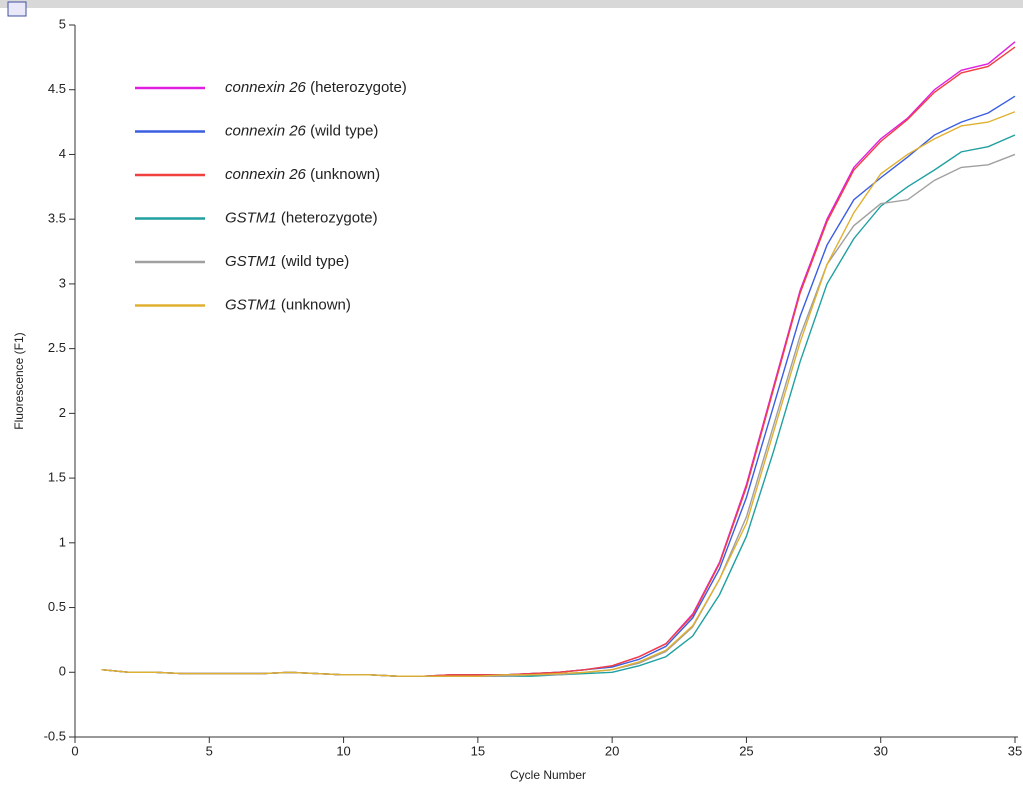 This screenshot has height=785, width=1023. What do you see at coordinates (301, 130) in the screenshot?
I see `legend-label: connexin 26 (wild type)` at bounding box center [301, 130].